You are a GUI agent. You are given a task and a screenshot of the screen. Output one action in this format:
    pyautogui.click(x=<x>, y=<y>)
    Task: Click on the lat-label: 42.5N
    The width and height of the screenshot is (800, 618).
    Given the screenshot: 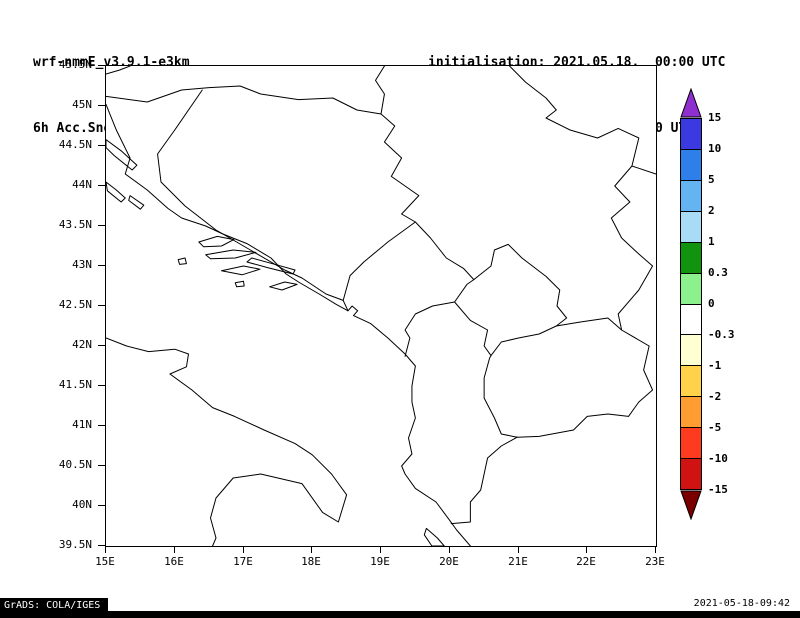 What is the action you would take?
    pyautogui.click(x=75, y=304)
    